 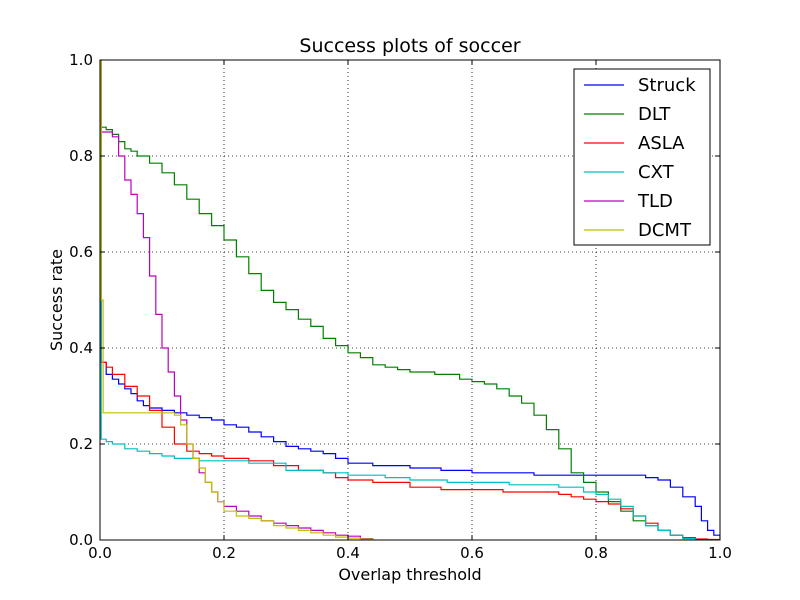 What do you see at coordinates (100, 553) in the screenshot?
I see `x-tick-label: 0.0` at bounding box center [100, 553].